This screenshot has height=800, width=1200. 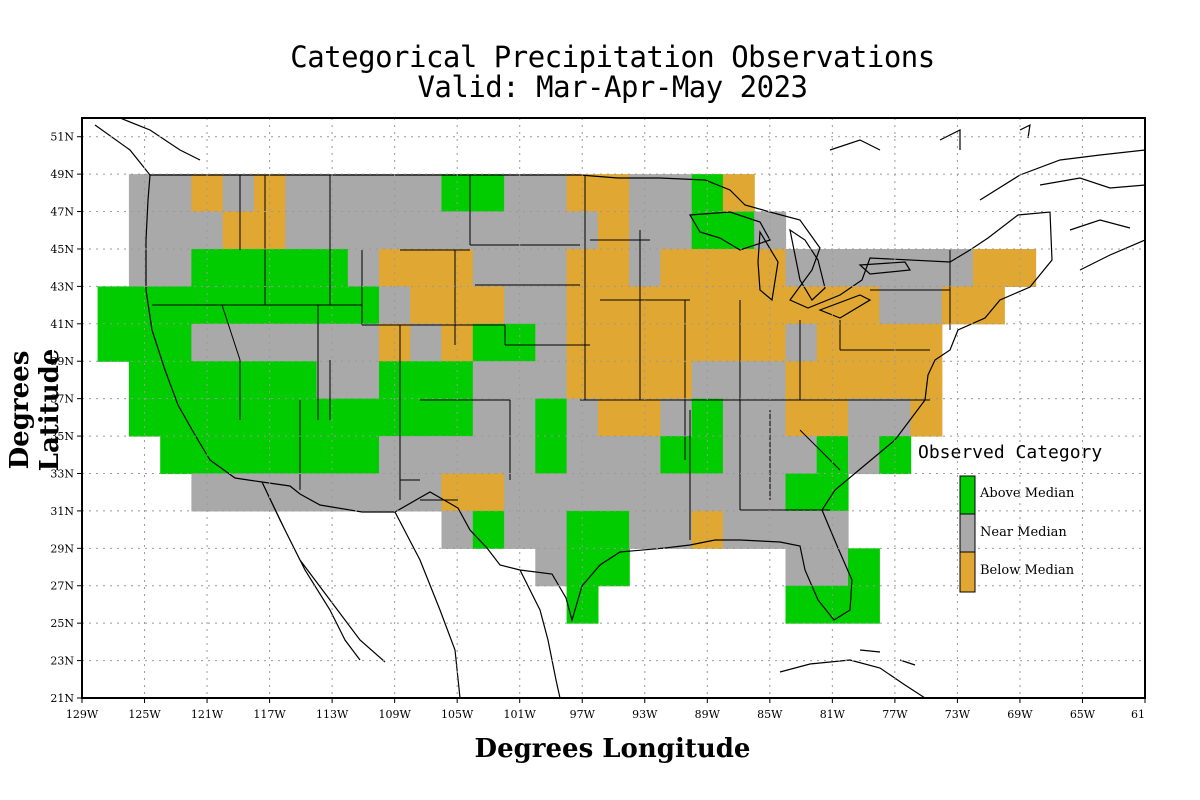 What do you see at coordinates (832, 529) in the screenshot?
I see `cell-30n-81w` at bounding box center [832, 529].